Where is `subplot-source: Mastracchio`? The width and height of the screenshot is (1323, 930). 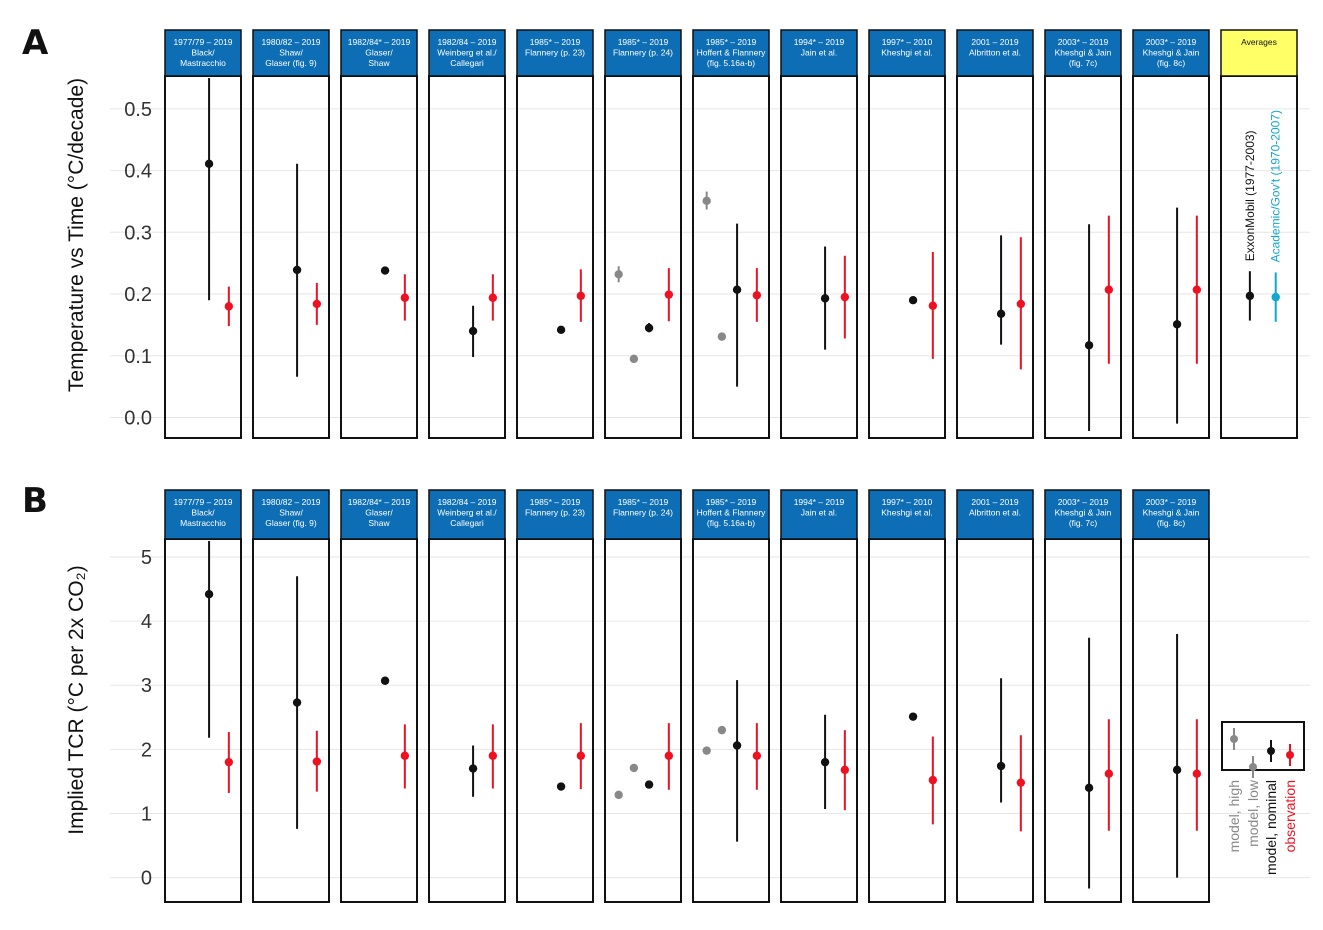
subplot-source: Mastracchio is located at coordinates (203, 523).